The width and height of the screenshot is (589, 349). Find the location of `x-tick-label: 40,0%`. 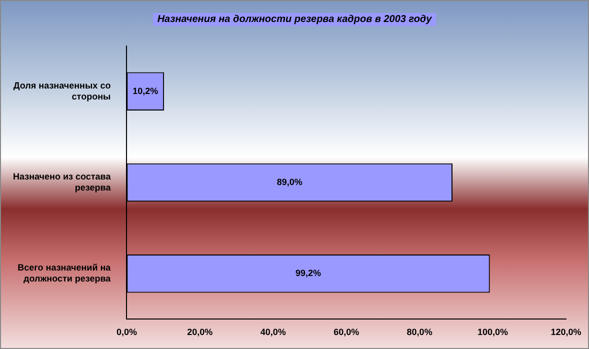

x-tick-label: 40,0% is located at coordinates (273, 332).